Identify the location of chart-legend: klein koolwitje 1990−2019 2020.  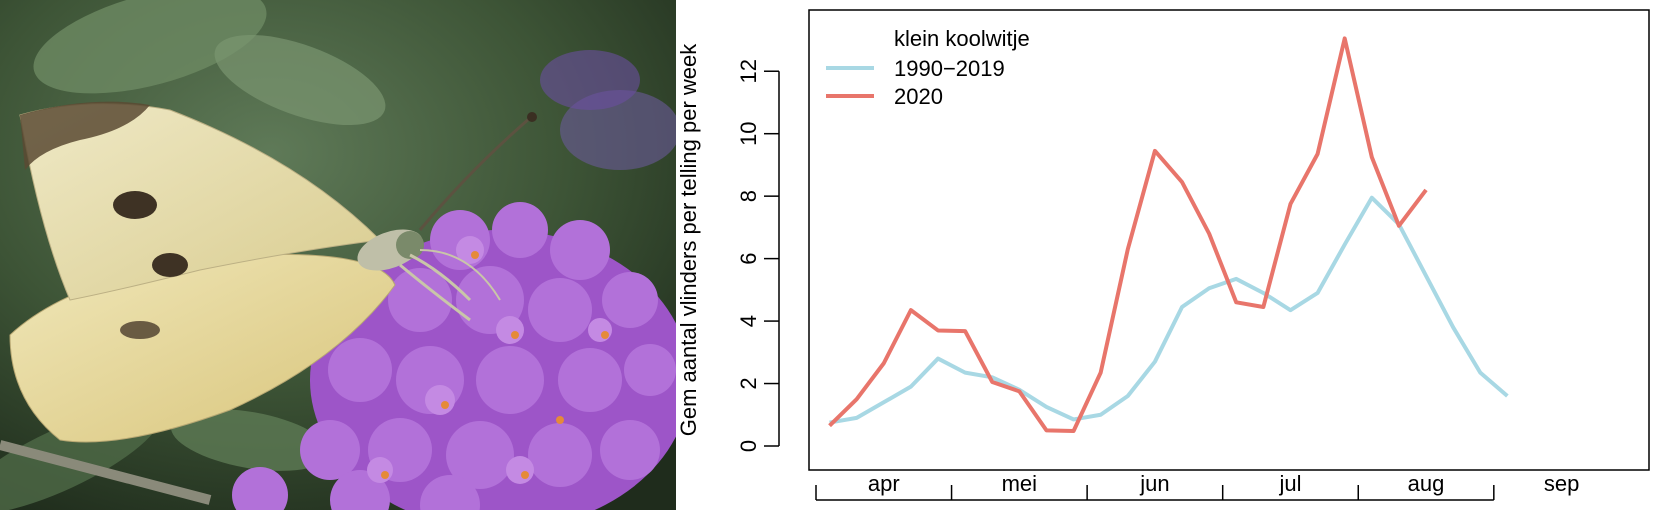
(928, 67).